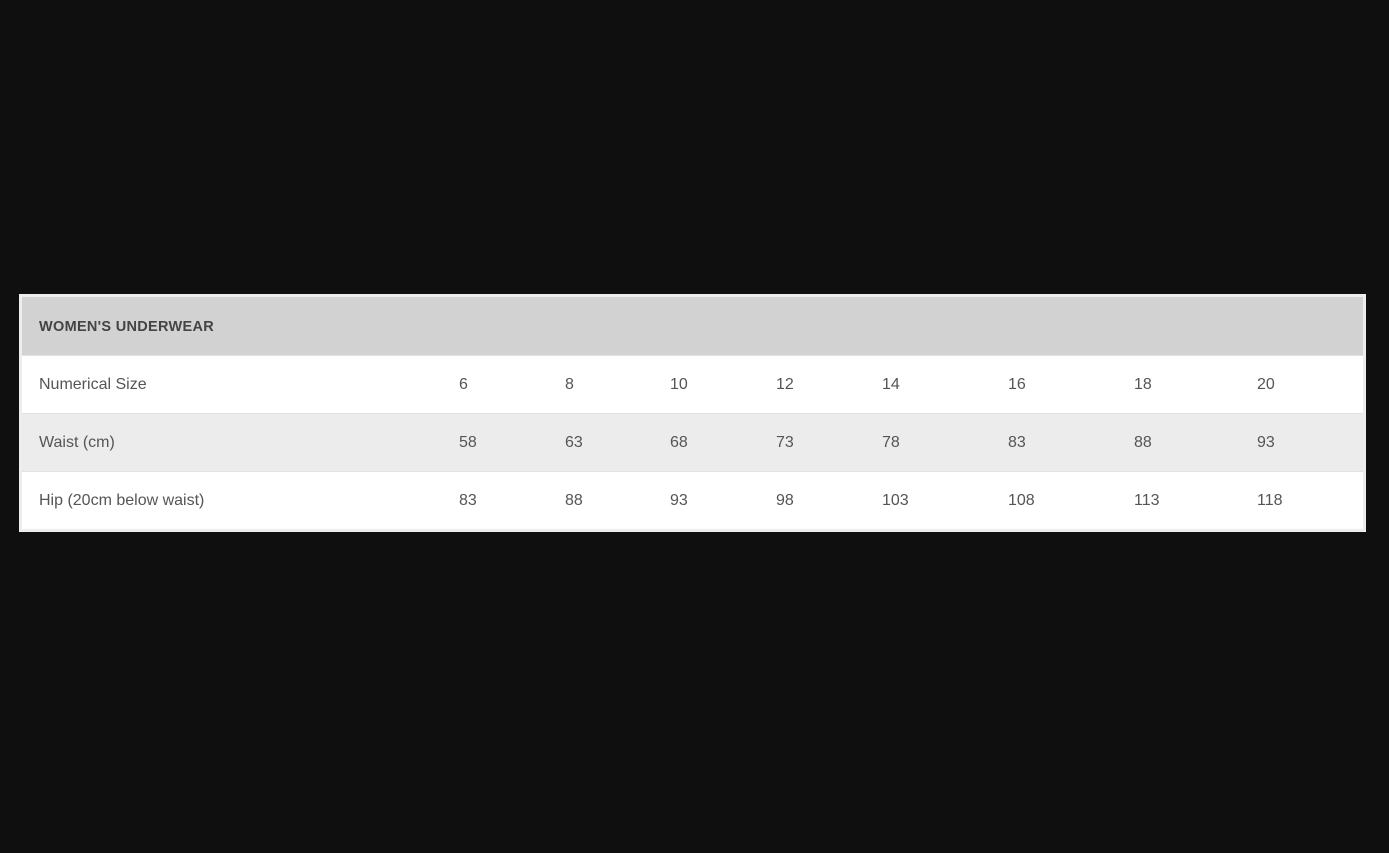 The height and width of the screenshot is (853, 1389). What do you see at coordinates (574, 442) in the screenshot?
I see `table-cell: 63` at bounding box center [574, 442].